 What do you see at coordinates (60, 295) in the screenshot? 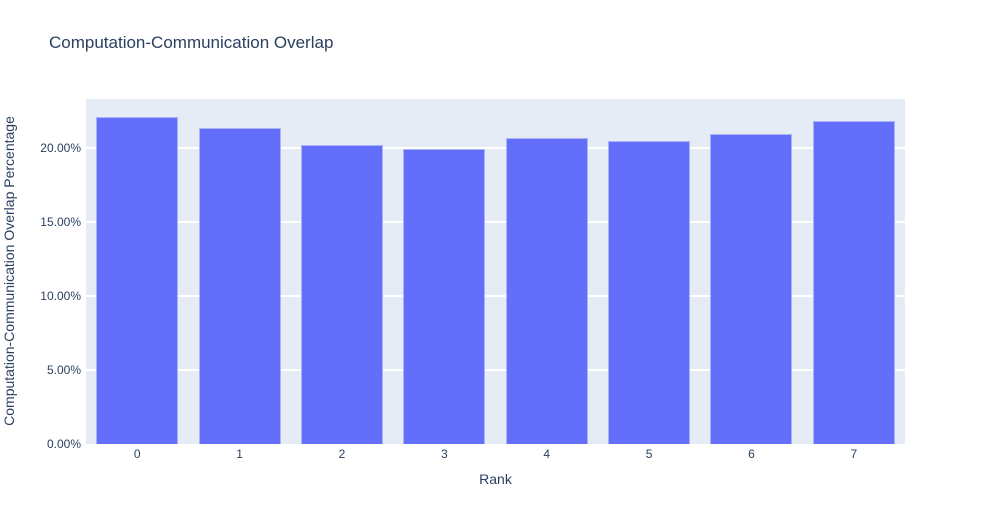
I see `y-tick-label: 10.00%` at bounding box center [60, 295].